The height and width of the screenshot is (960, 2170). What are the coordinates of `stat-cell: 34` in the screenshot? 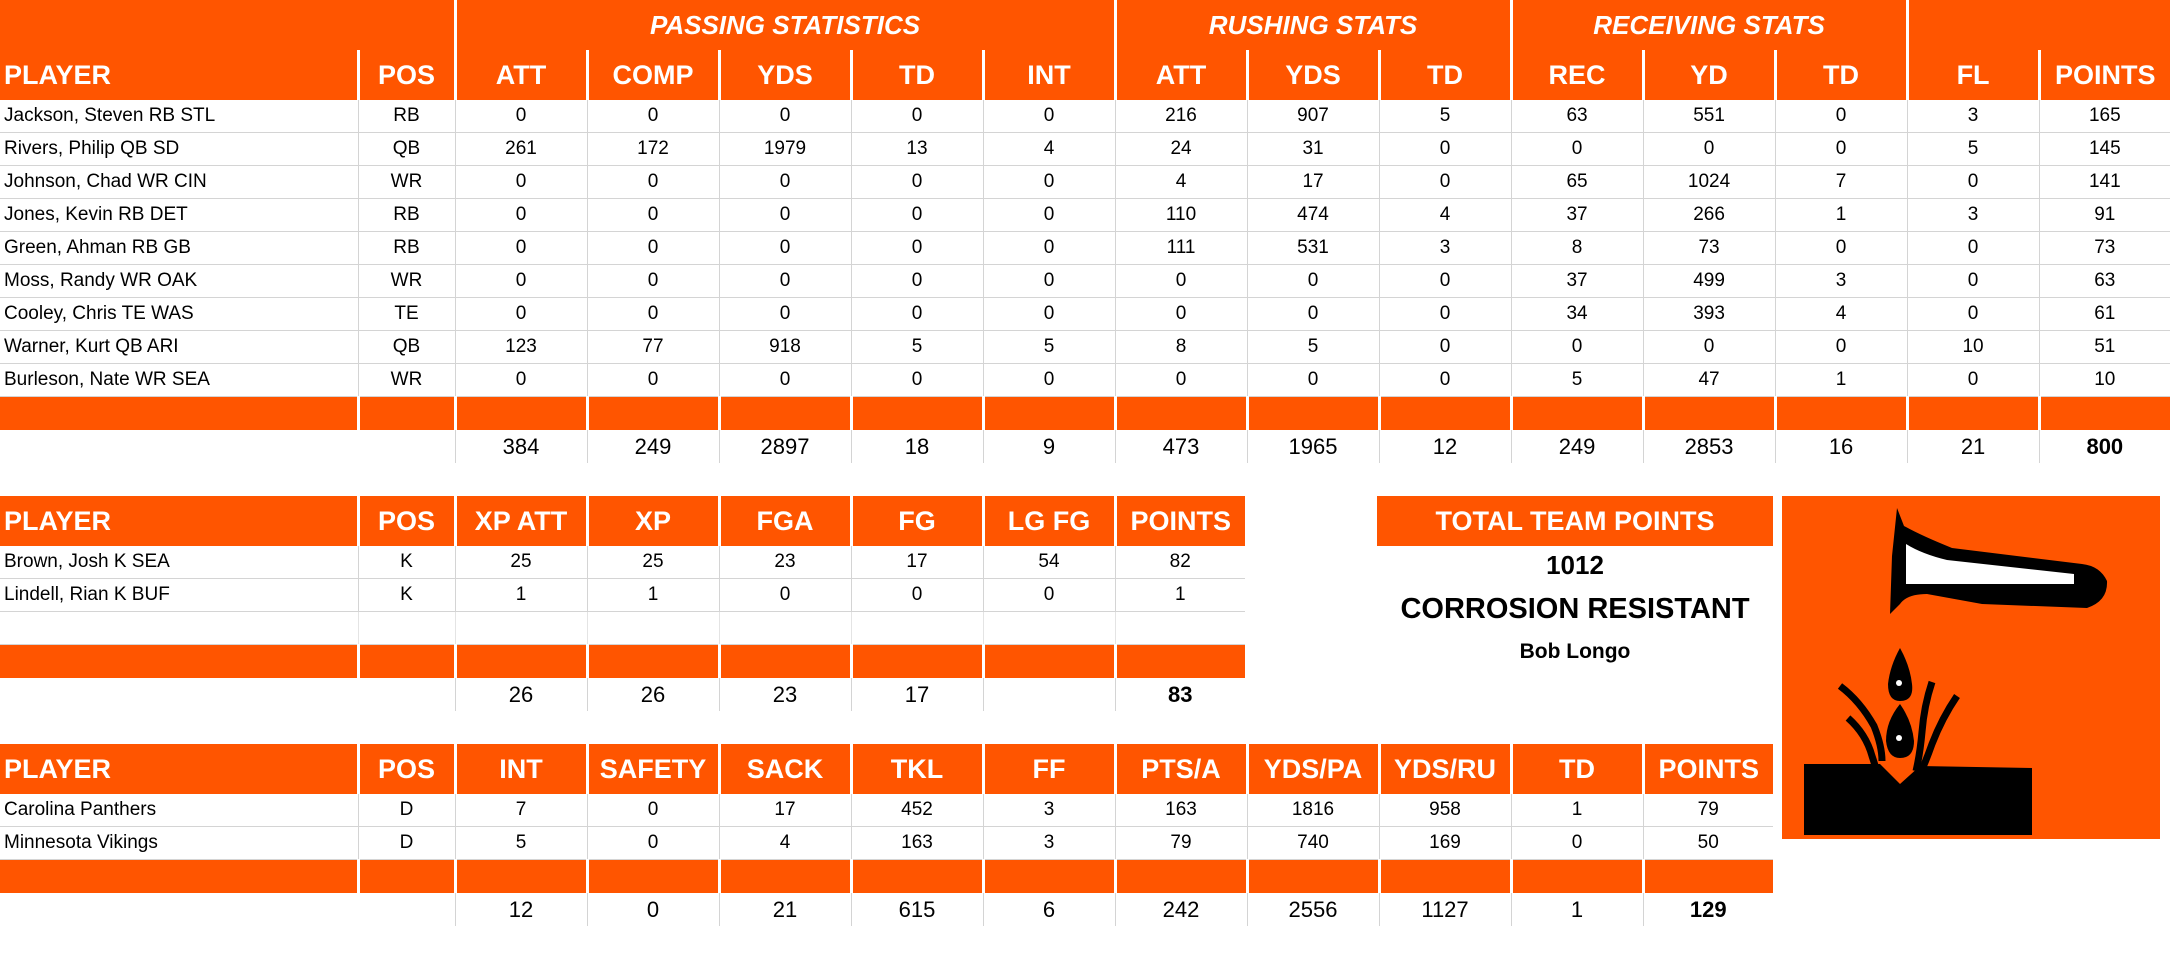 It's located at (1577, 314).